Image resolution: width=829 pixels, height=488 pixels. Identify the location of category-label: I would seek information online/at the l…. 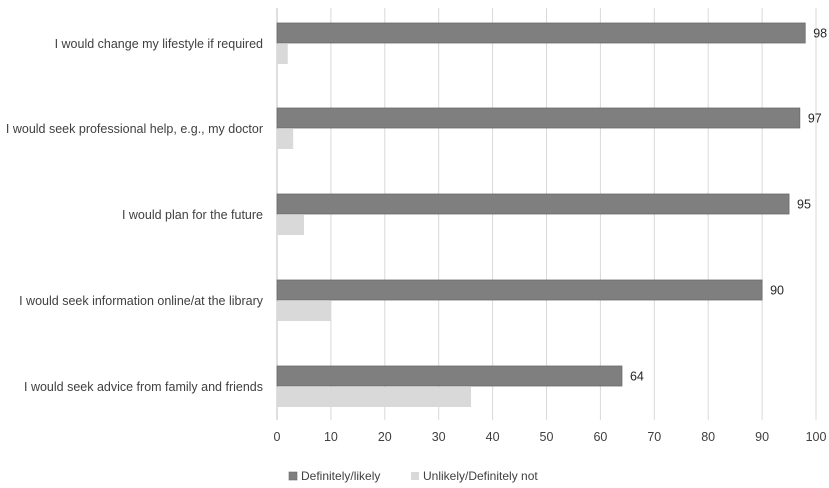
(141, 301).